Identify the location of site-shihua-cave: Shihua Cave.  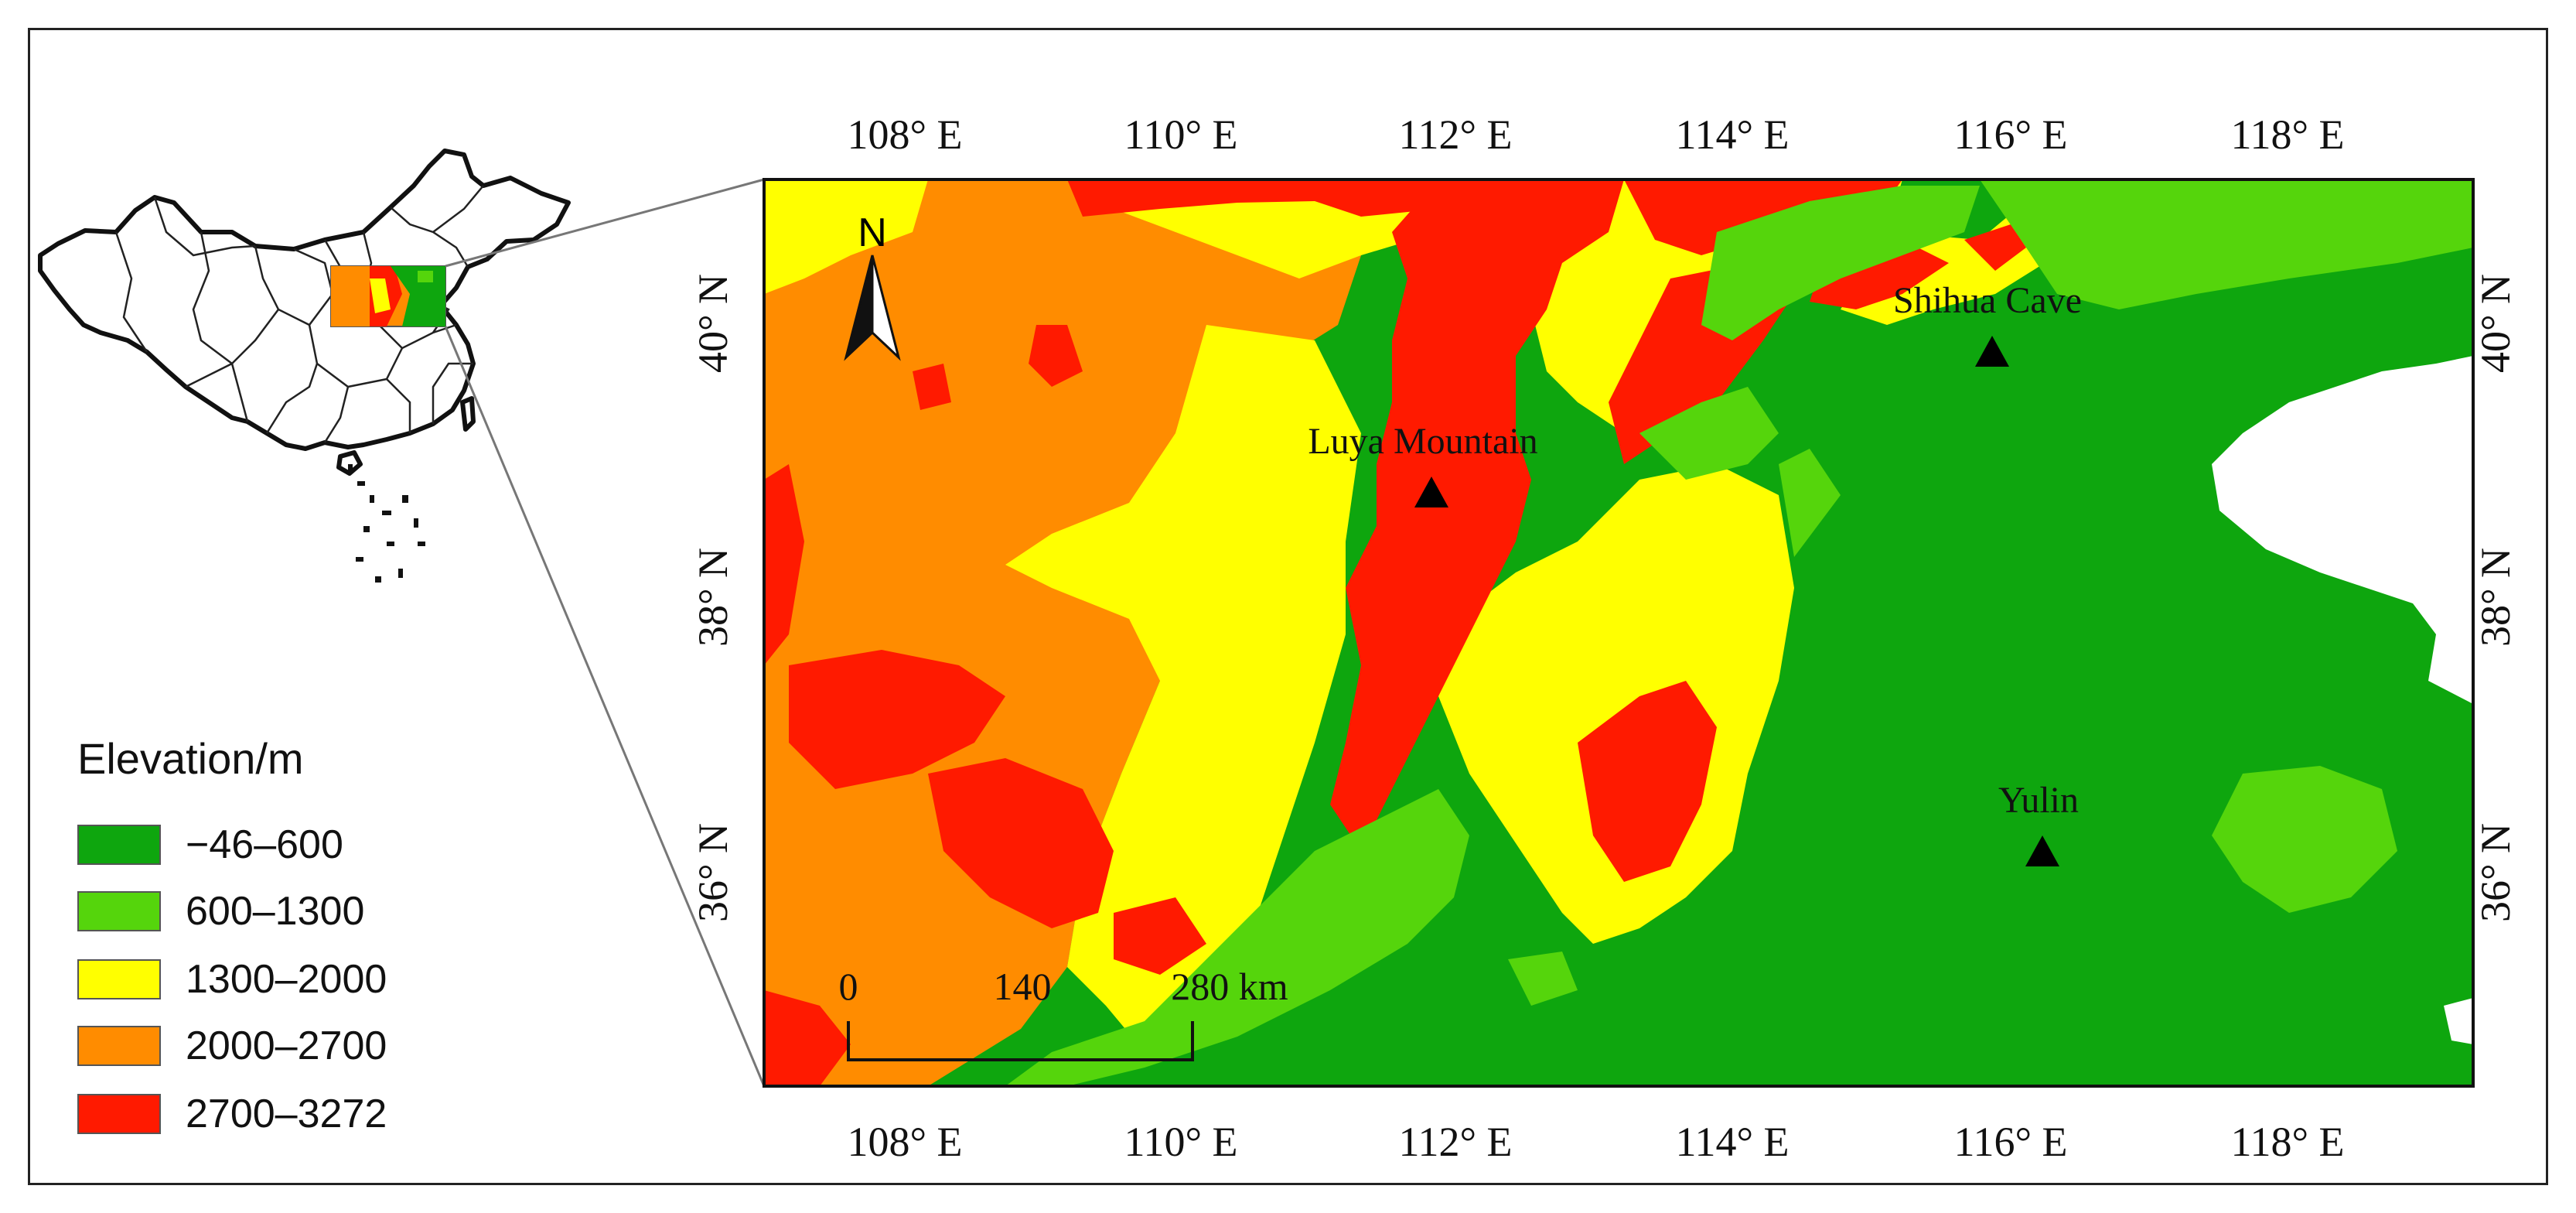
(1988, 323).